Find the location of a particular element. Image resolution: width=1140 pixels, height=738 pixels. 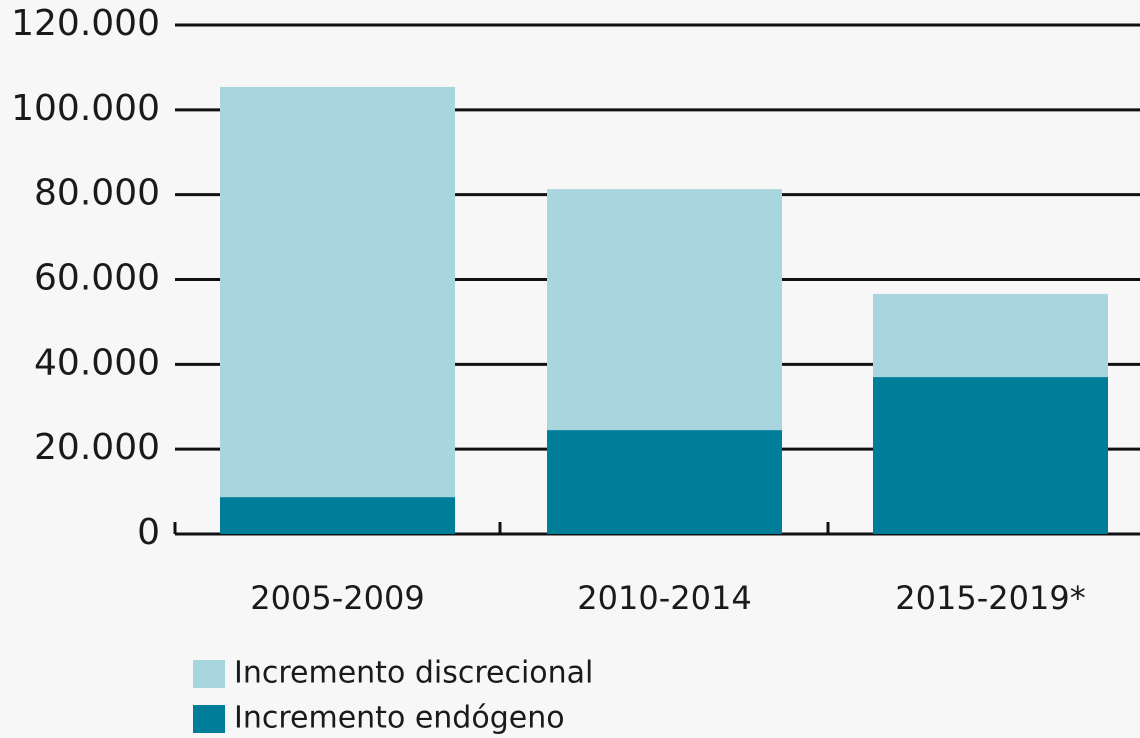

y-tick-label: 100.000 is located at coordinates (85, 108).